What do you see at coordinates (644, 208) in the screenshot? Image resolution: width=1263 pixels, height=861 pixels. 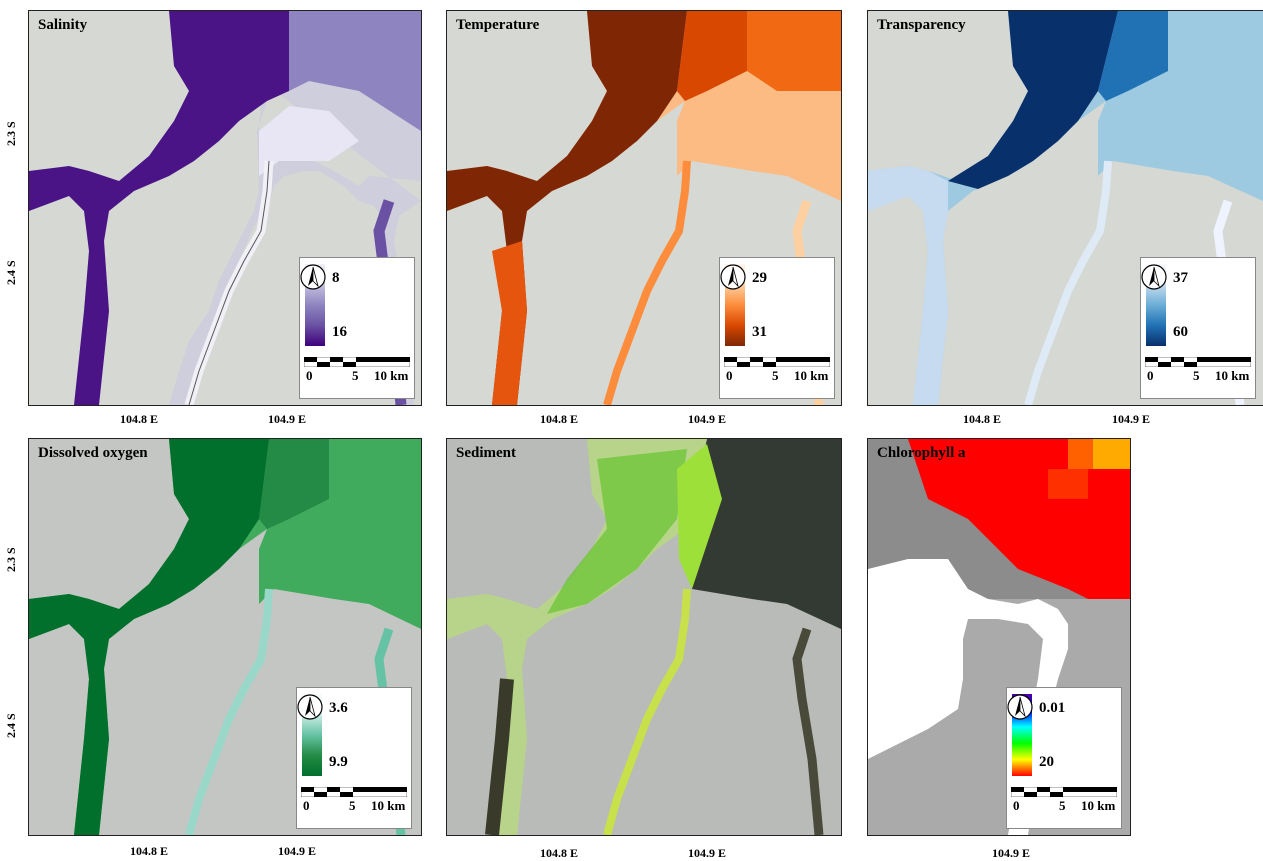 I see `temperature-map-panel: Temperature 29 31 0 5 10 km` at bounding box center [644, 208].